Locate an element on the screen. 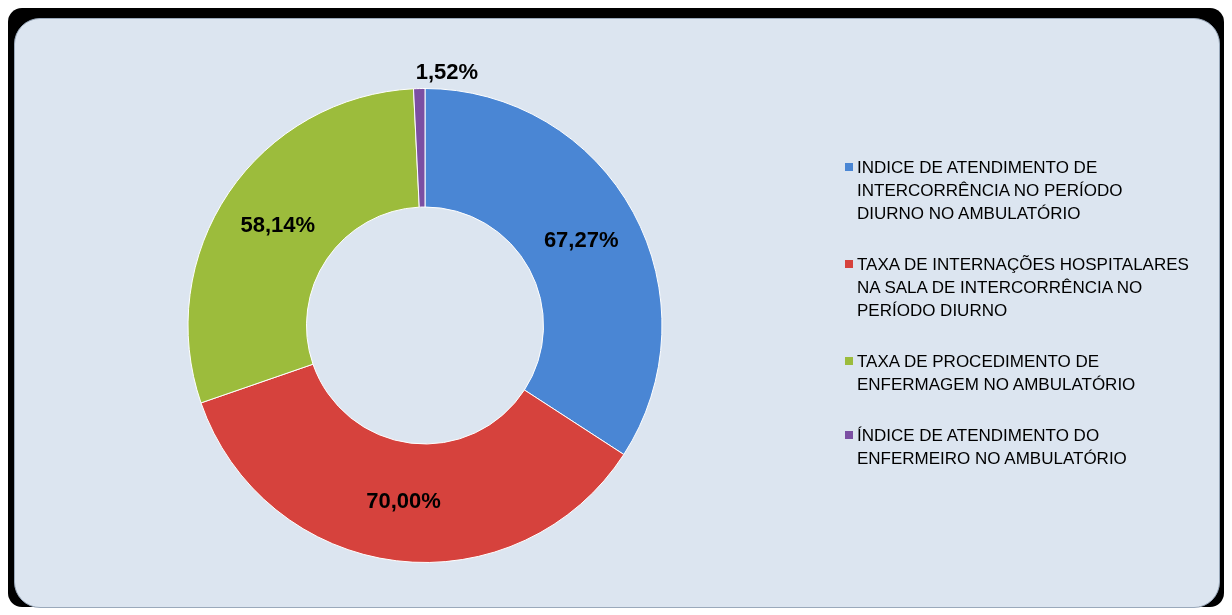 This screenshot has height=615, width=1232. data-label: 67,27% is located at coordinates (581, 239).